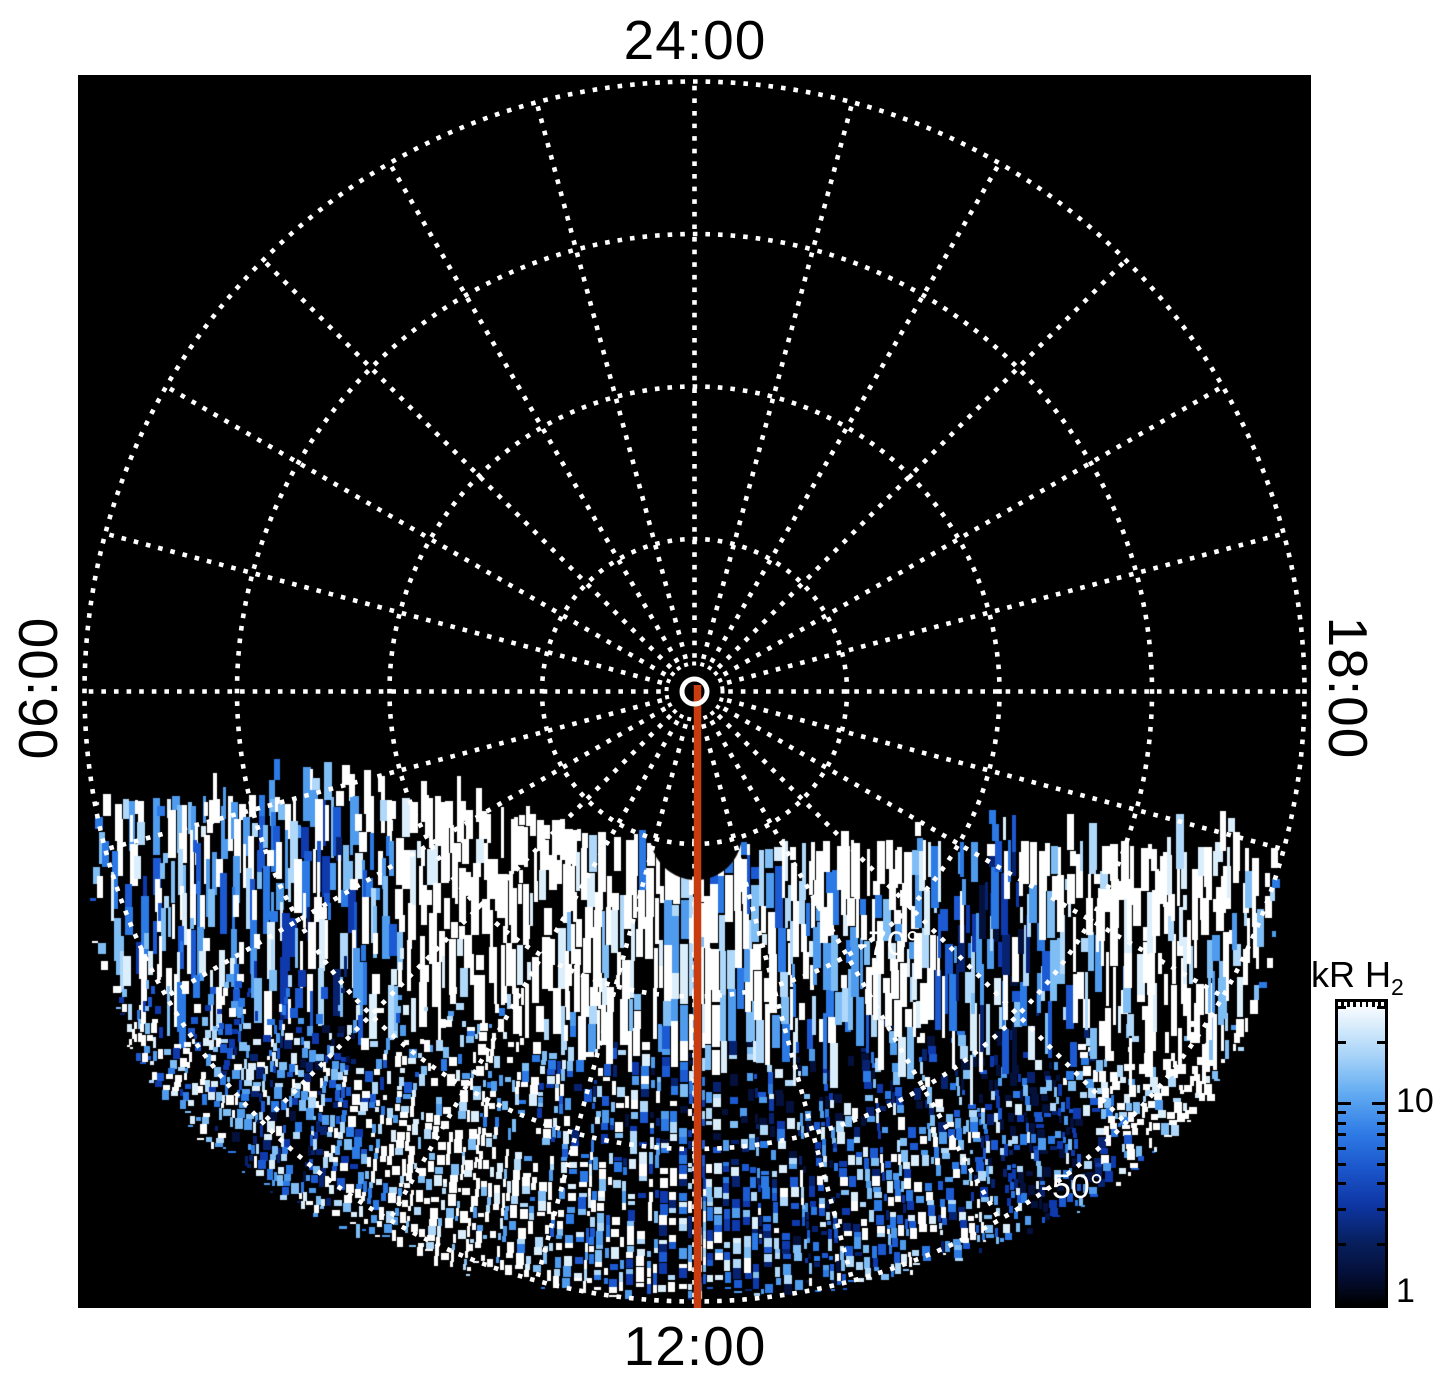 Image resolution: width=1447 pixels, height=1384 pixels. What do you see at coordinates (1397, 987) in the screenshot?
I see `colorbar-title-subscript: 2` at bounding box center [1397, 987].